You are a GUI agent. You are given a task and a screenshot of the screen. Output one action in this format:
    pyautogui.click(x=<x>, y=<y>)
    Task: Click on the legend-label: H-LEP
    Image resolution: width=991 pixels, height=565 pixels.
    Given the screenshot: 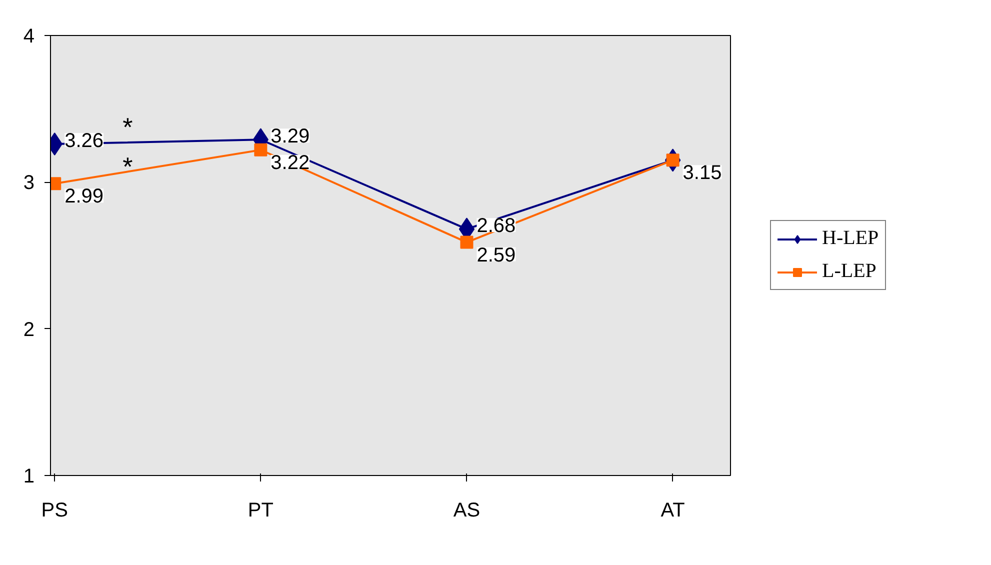 What is the action you would take?
    pyautogui.click(x=850, y=238)
    